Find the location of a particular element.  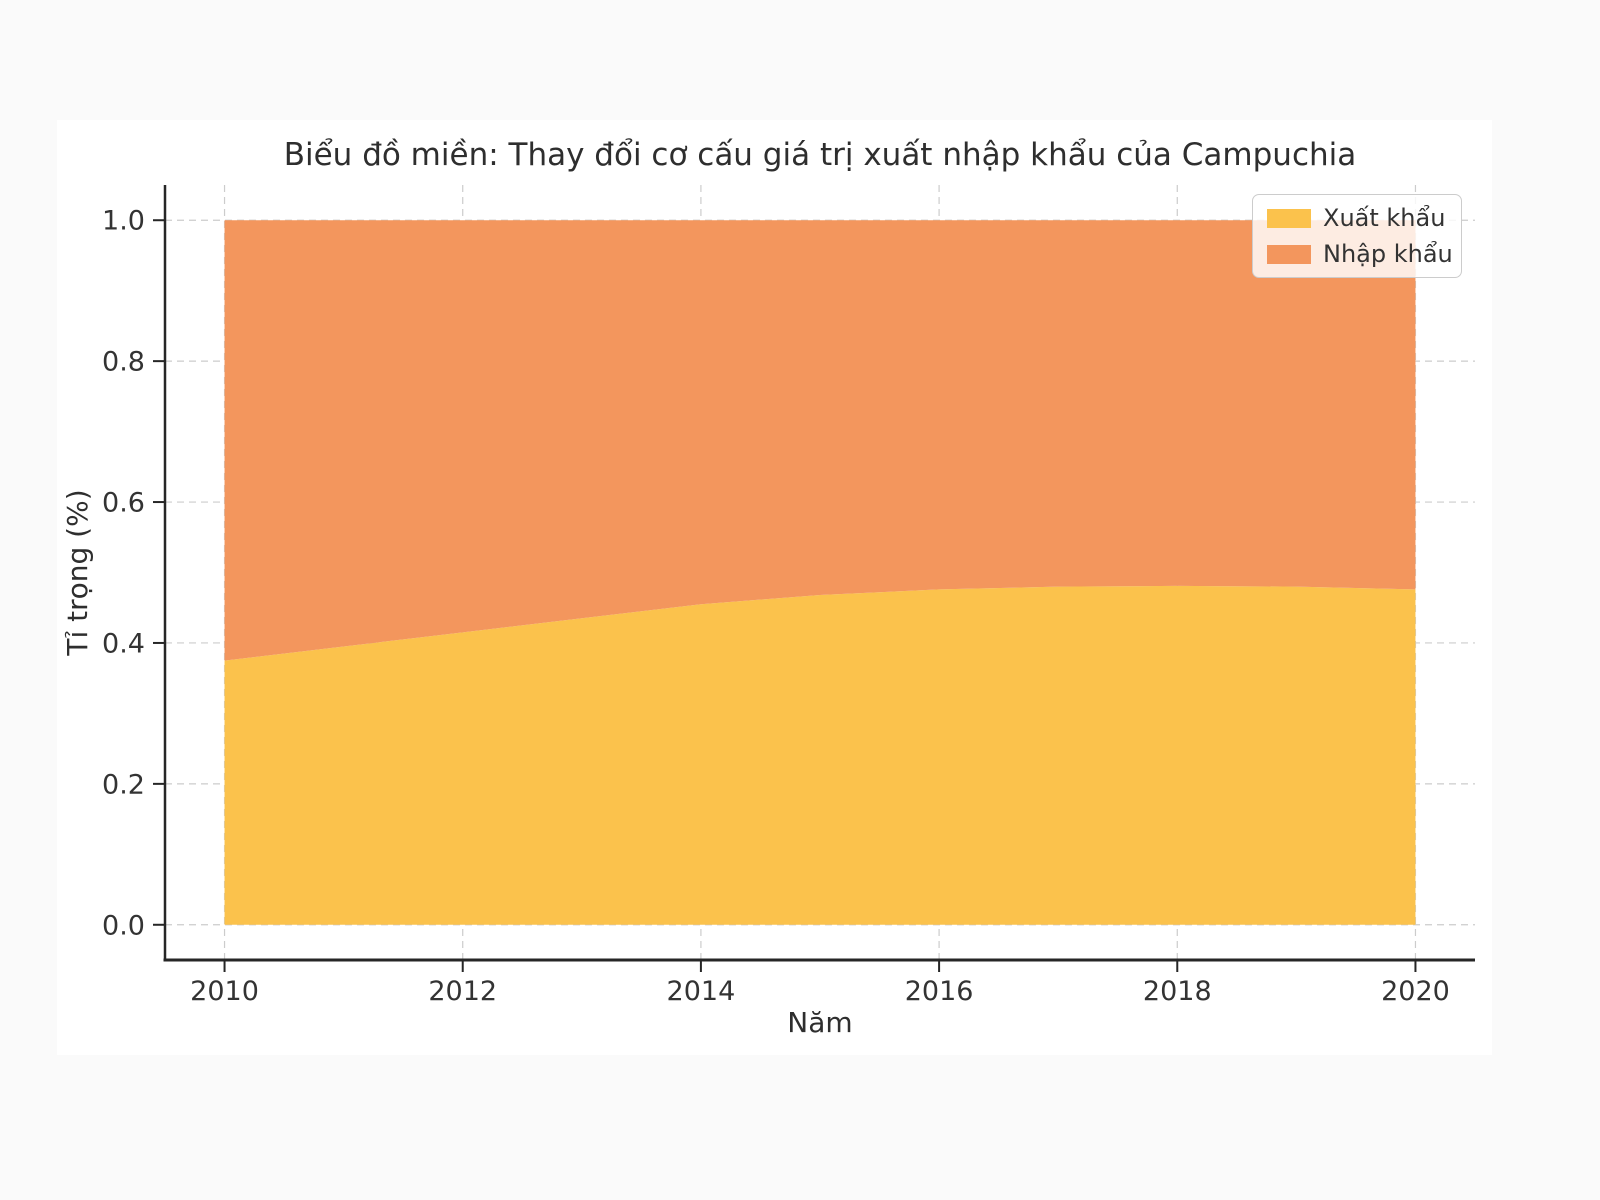

y-tick-label: 0.6 is located at coordinates (123, 503).